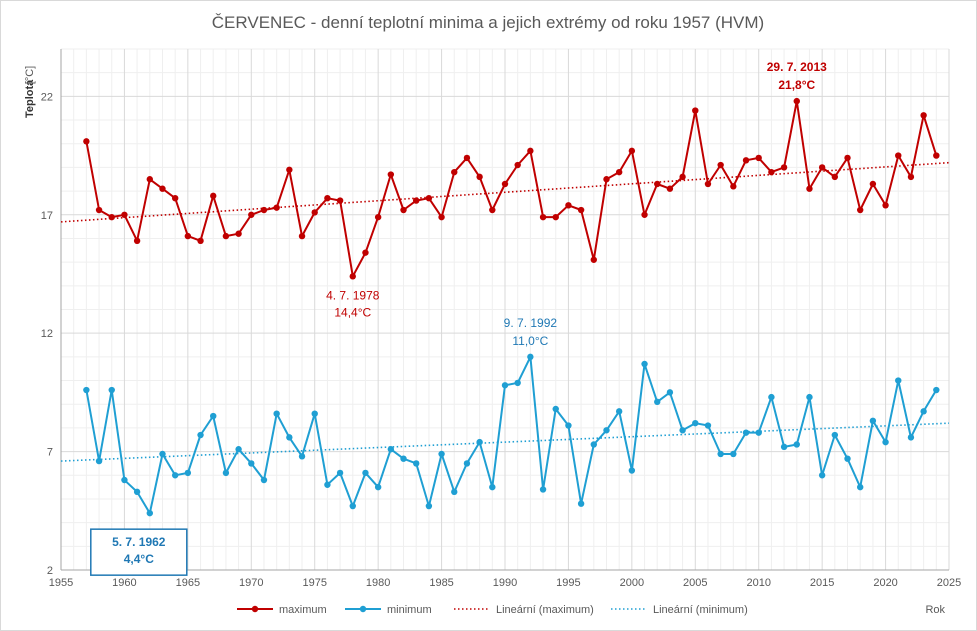 This screenshot has height=631, width=977. Describe the element at coordinates (568, 583) in the screenshot. I see `x-tick-label: 1995` at that location.